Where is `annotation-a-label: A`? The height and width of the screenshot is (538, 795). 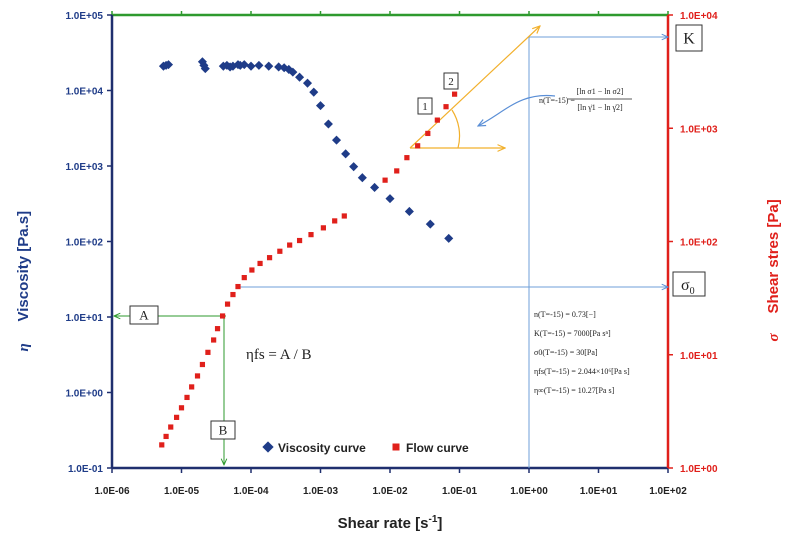 annotation-a-label: A is located at coordinates (144, 315).